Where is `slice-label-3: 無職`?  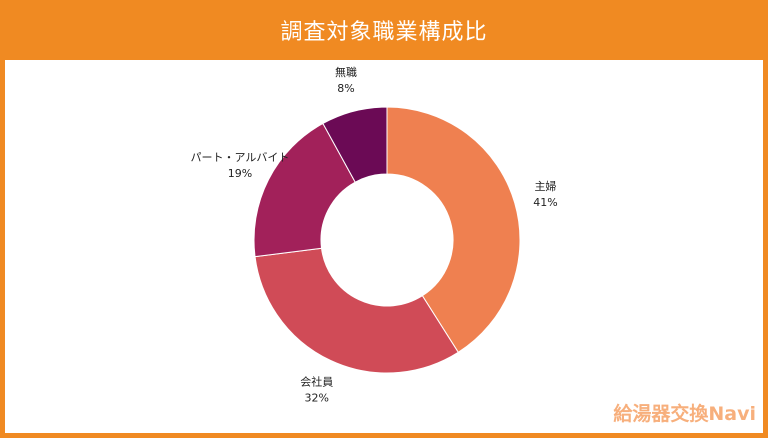 slice-label-3: 無職 is located at coordinates (346, 72).